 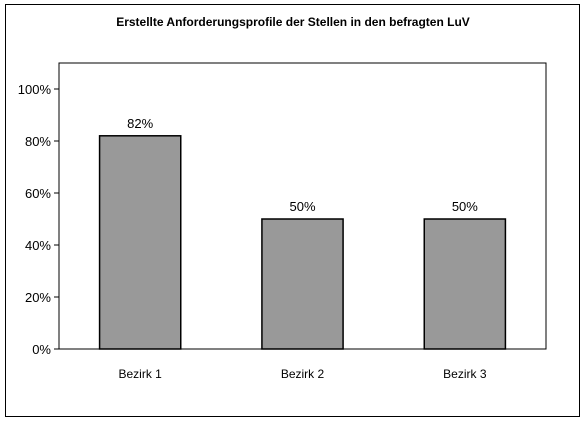 I want to click on x-tick-label: Bezirk 2, so click(x=303, y=374).